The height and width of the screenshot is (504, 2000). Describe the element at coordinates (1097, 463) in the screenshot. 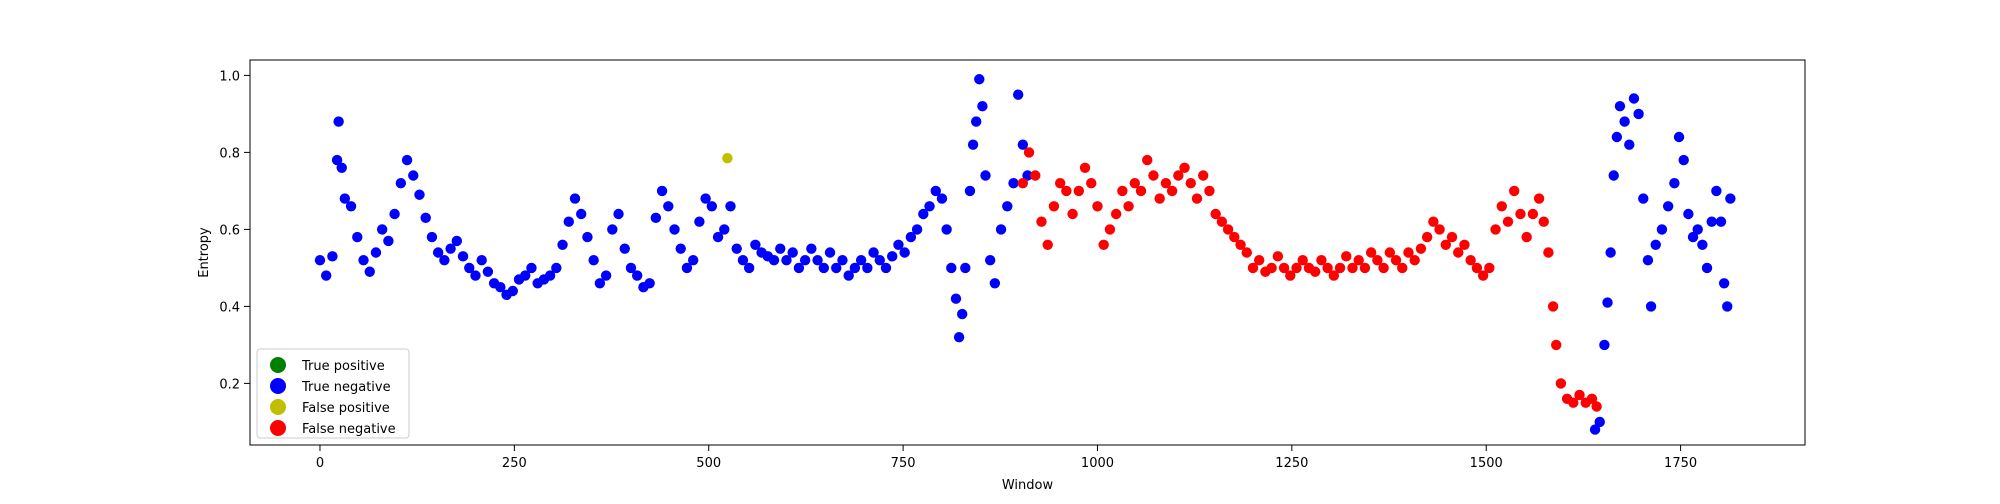

I see `x-tick-label-4: 1000` at that location.